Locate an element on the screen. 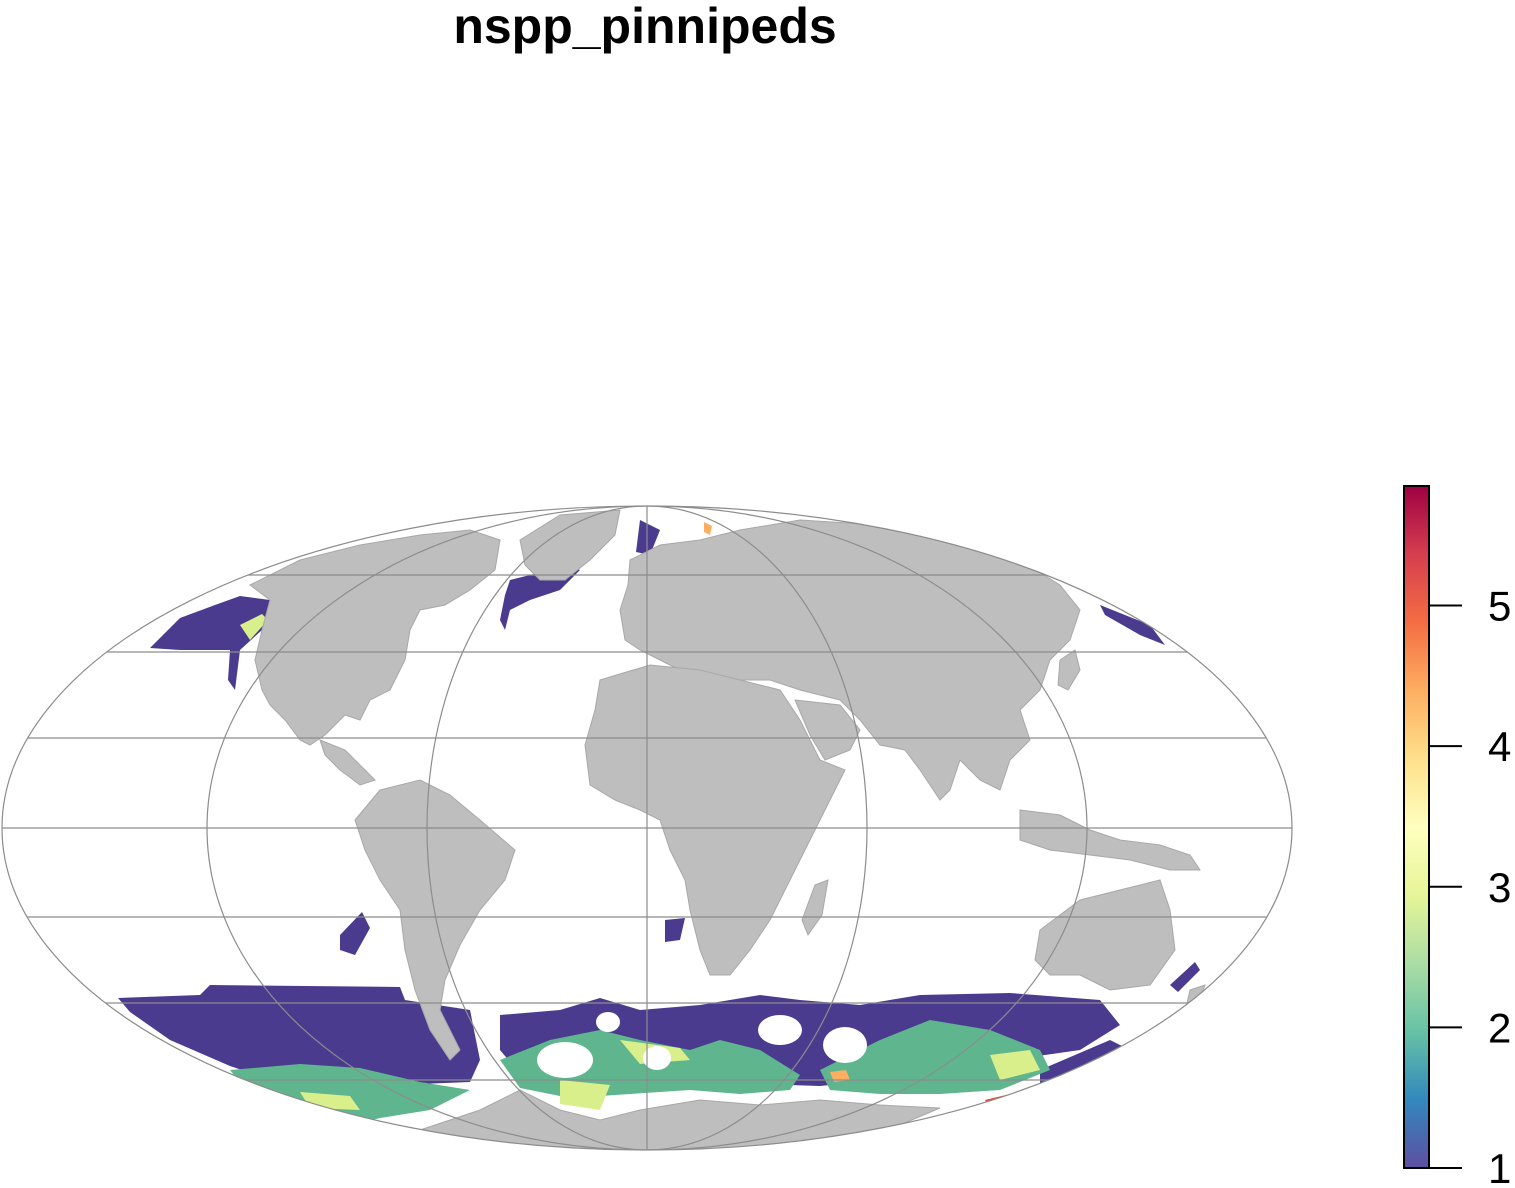  richness-greenland-east is located at coordinates (648, 537).